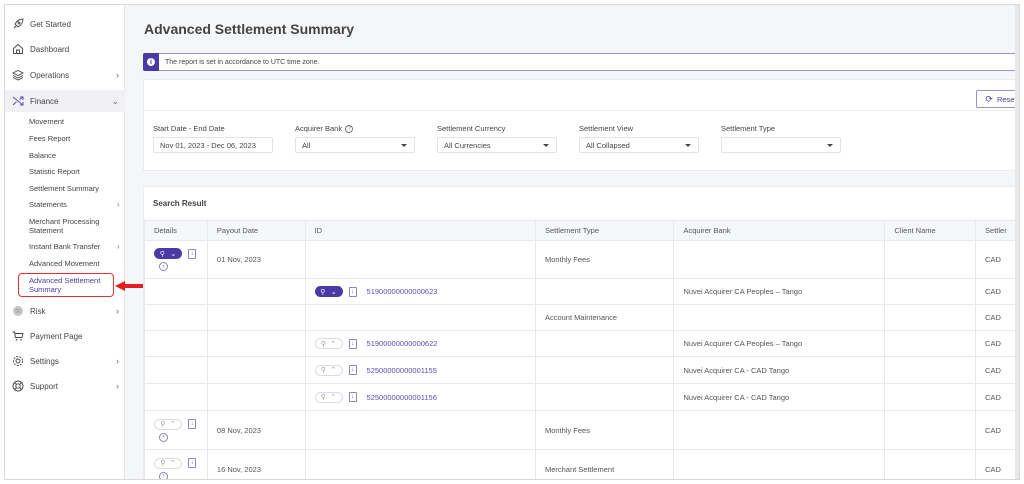 The image size is (1024, 484). What do you see at coordinates (65, 386) in the screenshot?
I see `sidebar-item-support: Support ›` at bounding box center [65, 386].